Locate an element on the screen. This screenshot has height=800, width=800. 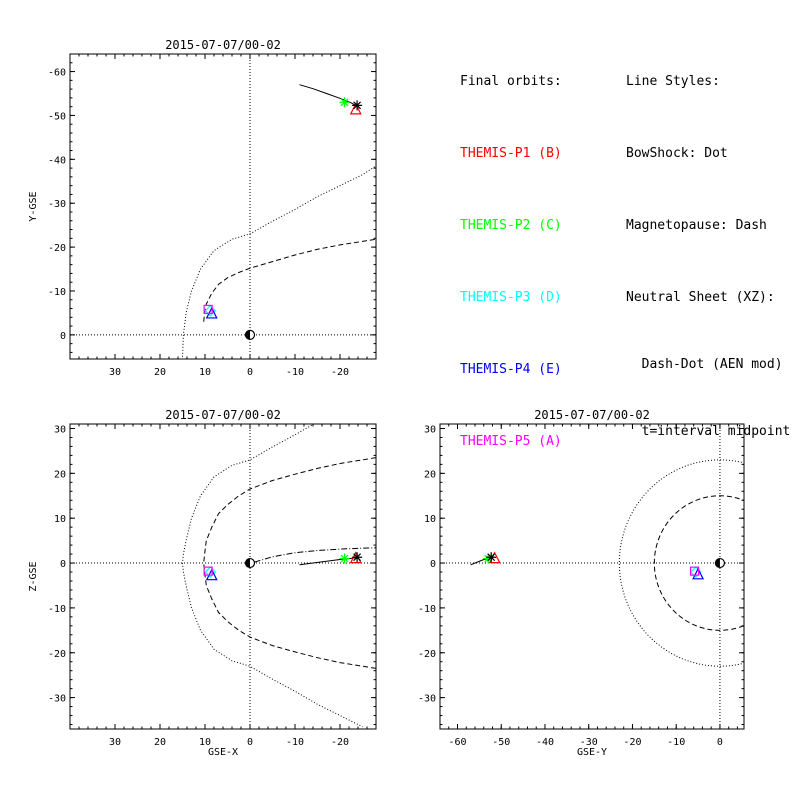
plot-3-marker-current is located at coordinates (491, 557).